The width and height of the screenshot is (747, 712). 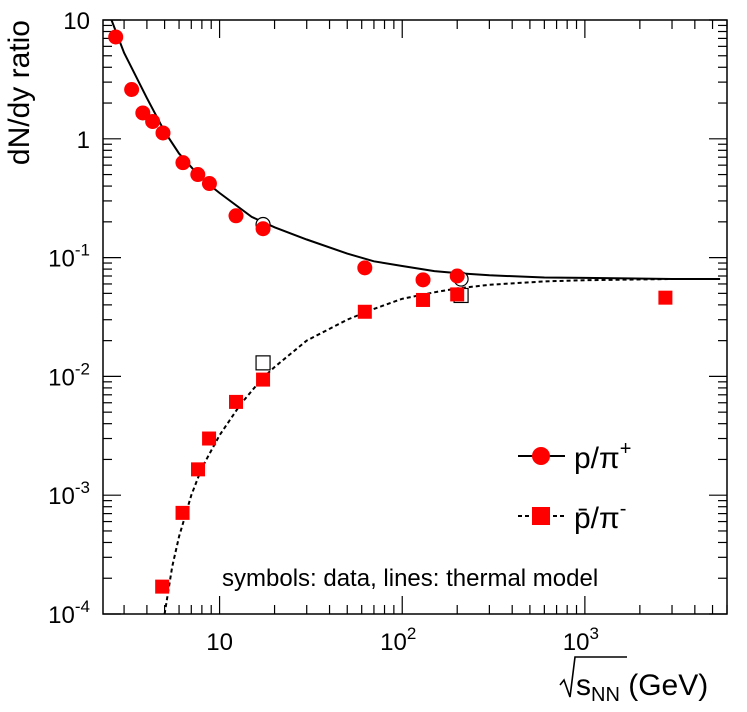 What do you see at coordinates (605, 695) in the screenshot?
I see `x-label-subscript: NN` at bounding box center [605, 695].